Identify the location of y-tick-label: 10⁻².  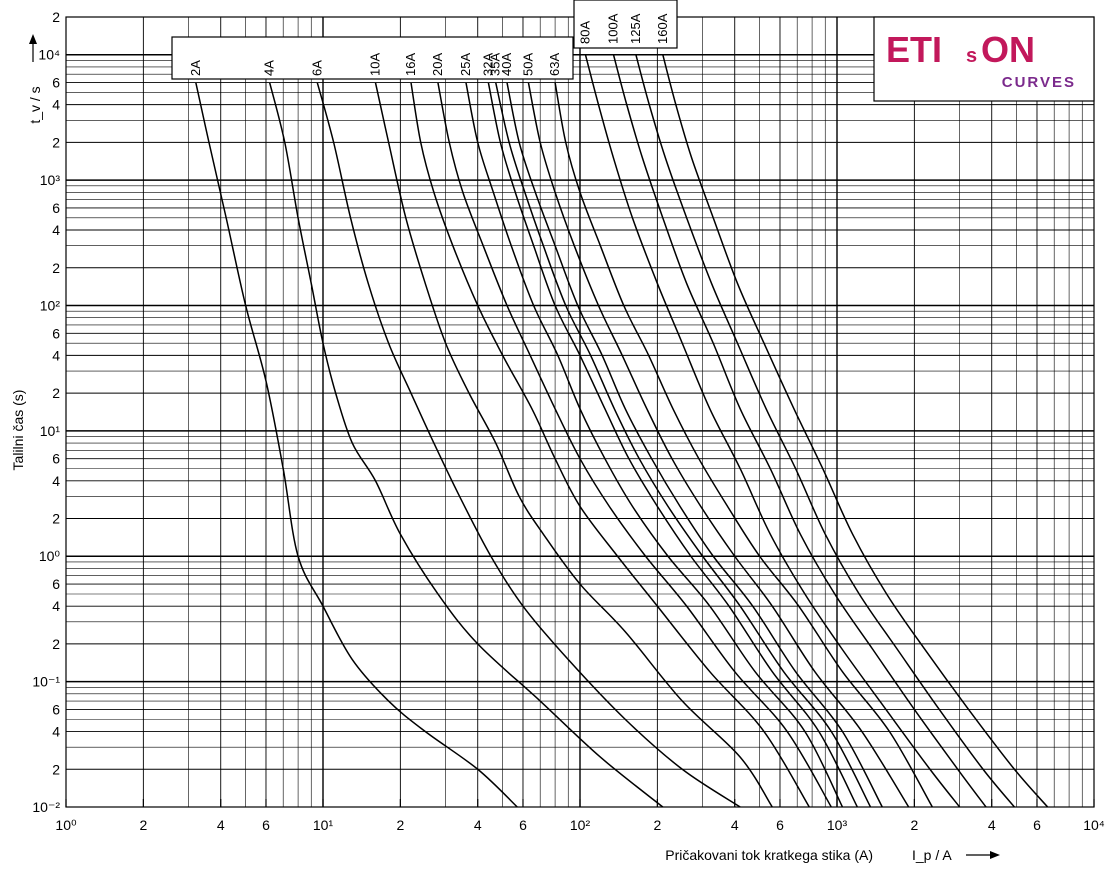
(46, 807).